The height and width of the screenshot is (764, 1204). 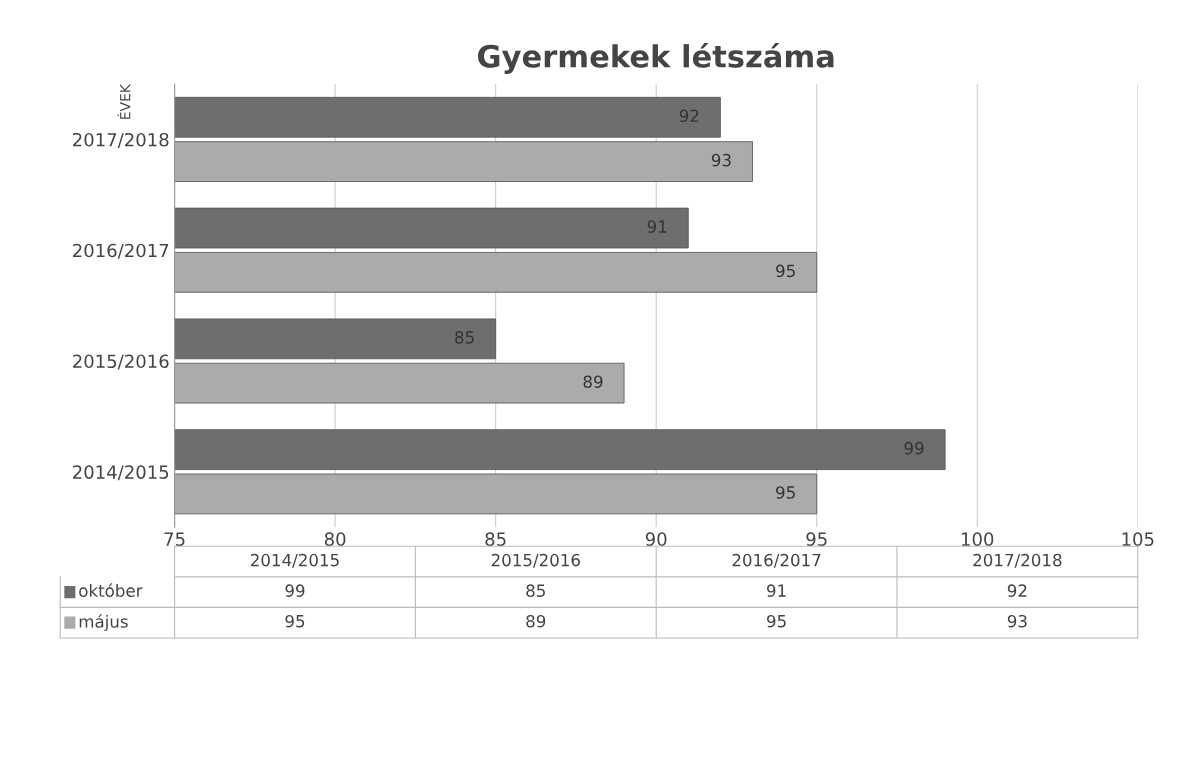 What do you see at coordinates (294, 560) in the screenshot?
I see `category-label: 2014/2015` at bounding box center [294, 560].